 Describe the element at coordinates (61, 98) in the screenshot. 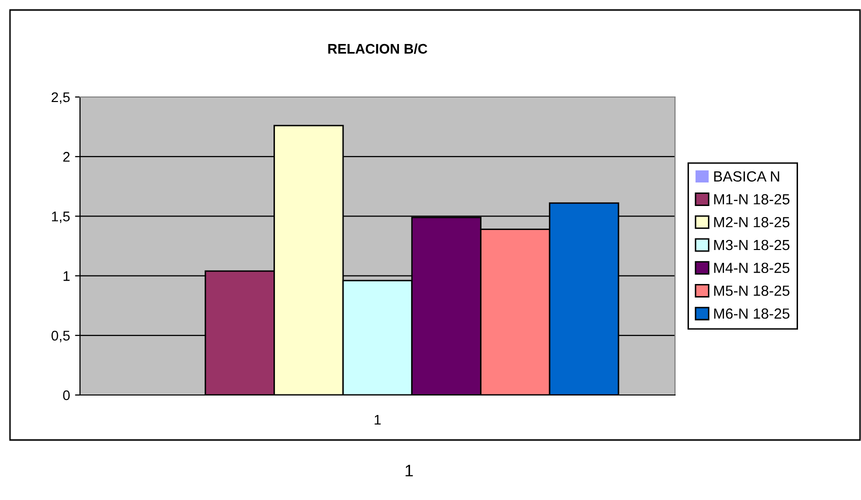

I see `y-tick-label: 2,5` at that location.